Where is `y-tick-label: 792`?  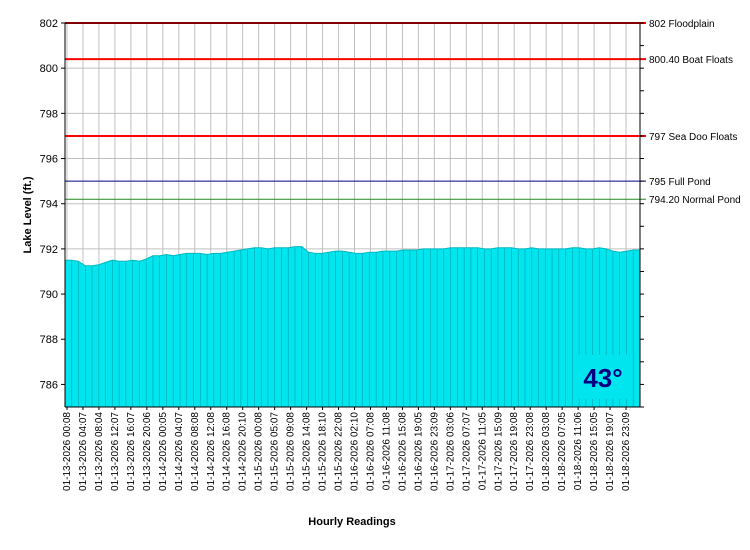 y-tick-label: 792 is located at coordinates (49, 250).